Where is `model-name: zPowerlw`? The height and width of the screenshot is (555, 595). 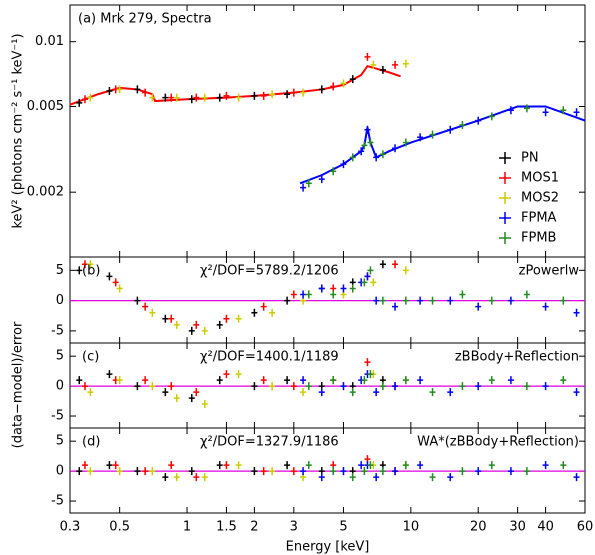
model-name: zPowerlw is located at coordinates (549, 271).